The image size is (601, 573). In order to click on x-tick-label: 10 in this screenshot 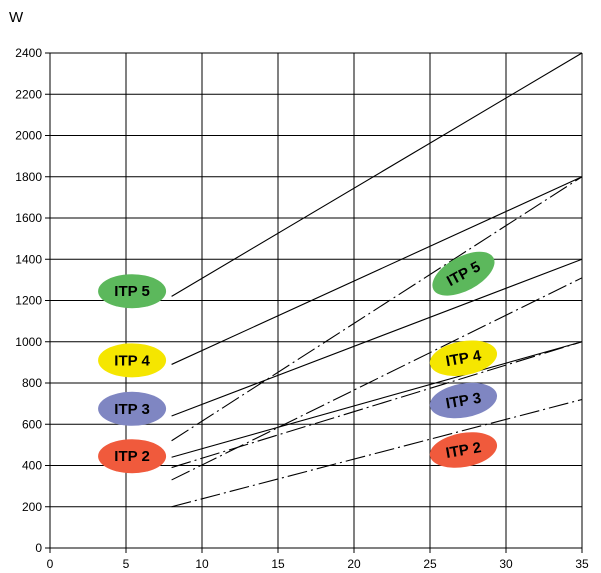, I will do `click(202, 564)`.